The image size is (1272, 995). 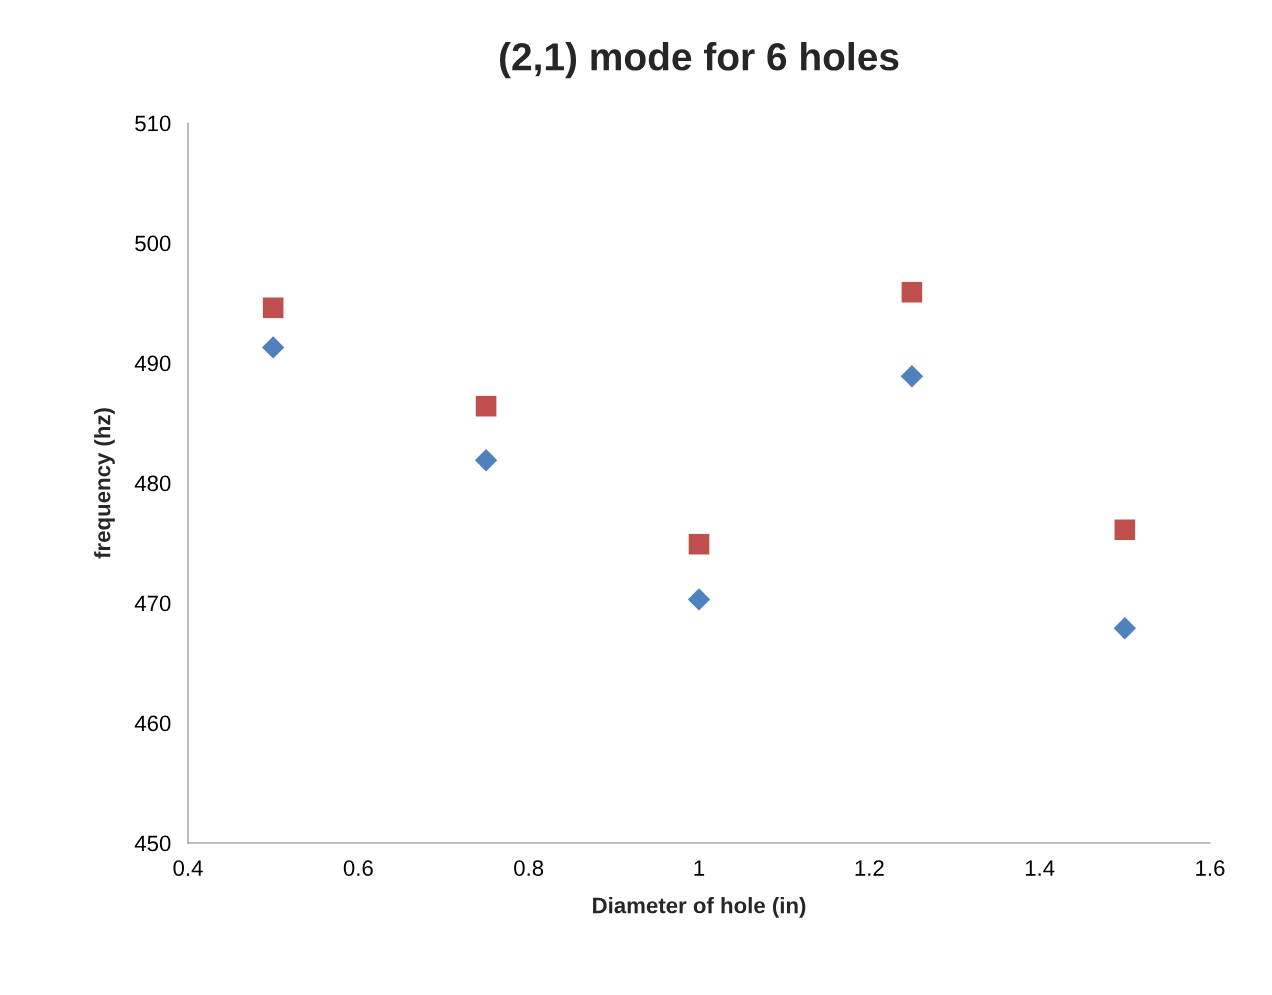 What do you see at coordinates (152, 363) in the screenshot?
I see `y-tick-label: 490` at bounding box center [152, 363].